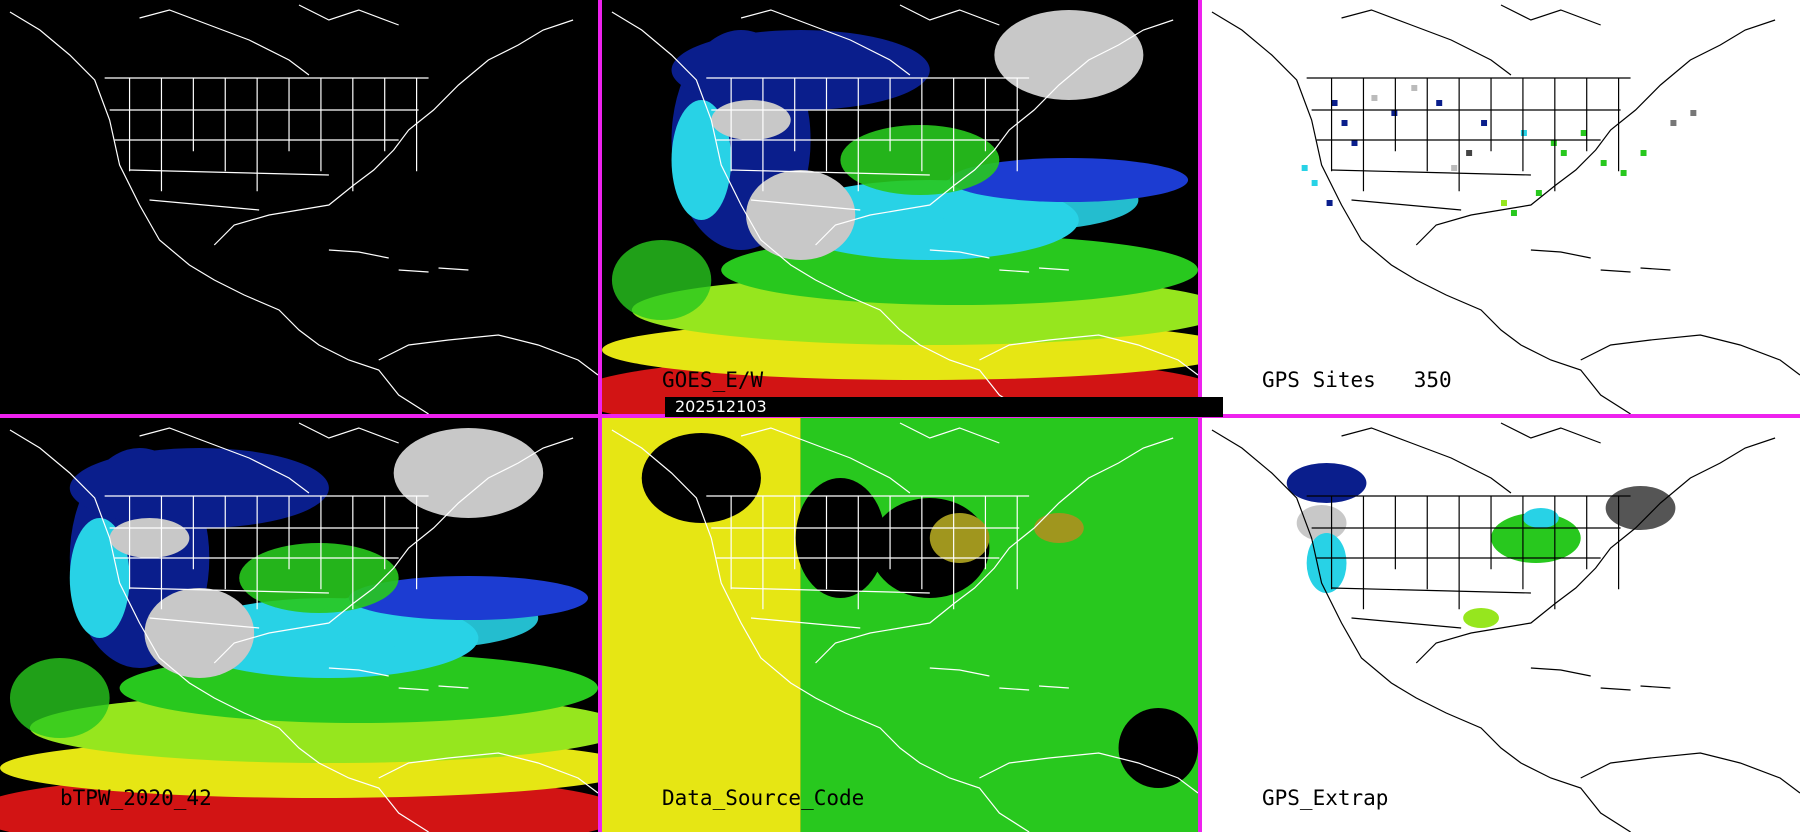 The width and height of the screenshot is (1800, 832). What do you see at coordinates (944, 407) in the screenshot?
I see `timestamp-label: 202512103` at bounding box center [944, 407].